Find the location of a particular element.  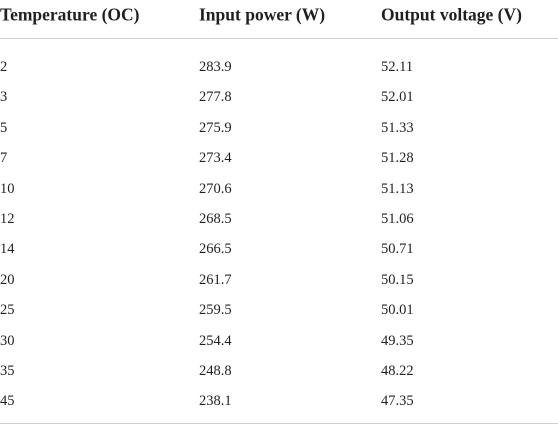

table-cell: 277.8 is located at coordinates (215, 97).